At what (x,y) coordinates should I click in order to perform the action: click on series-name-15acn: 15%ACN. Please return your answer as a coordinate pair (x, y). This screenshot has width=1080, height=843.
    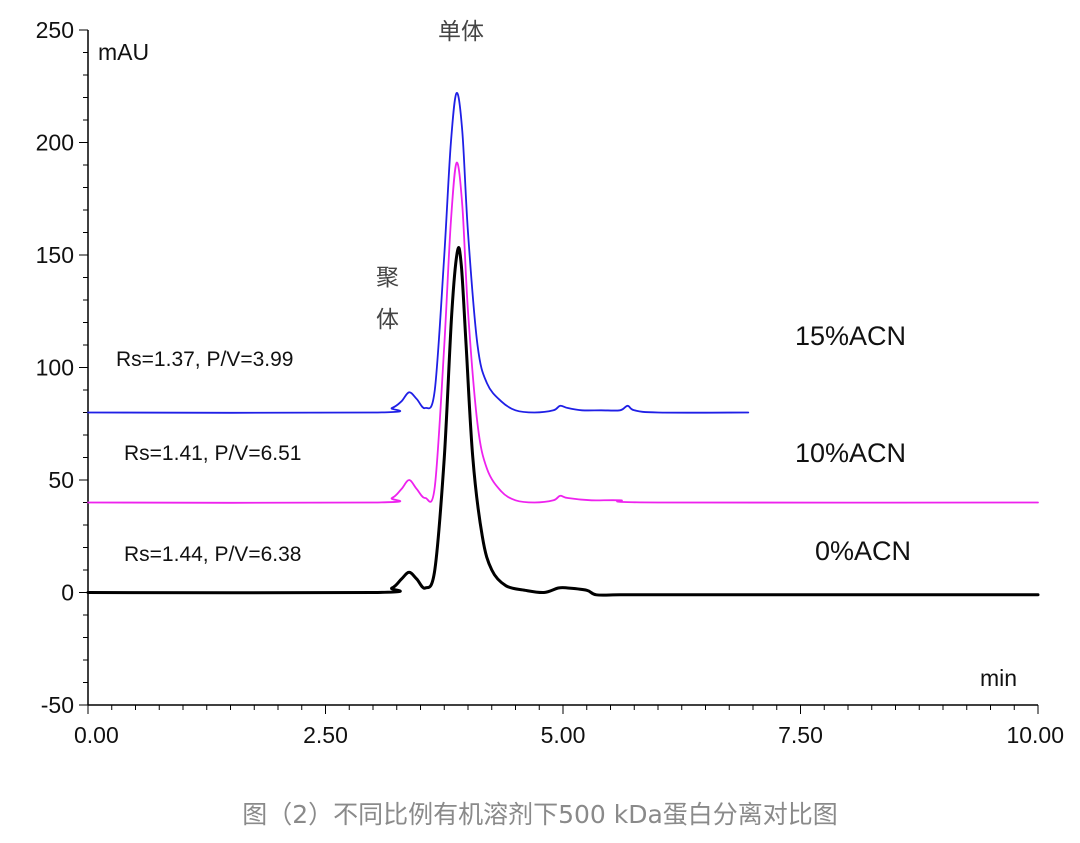
    Looking at the image, I should click on (850, 336).